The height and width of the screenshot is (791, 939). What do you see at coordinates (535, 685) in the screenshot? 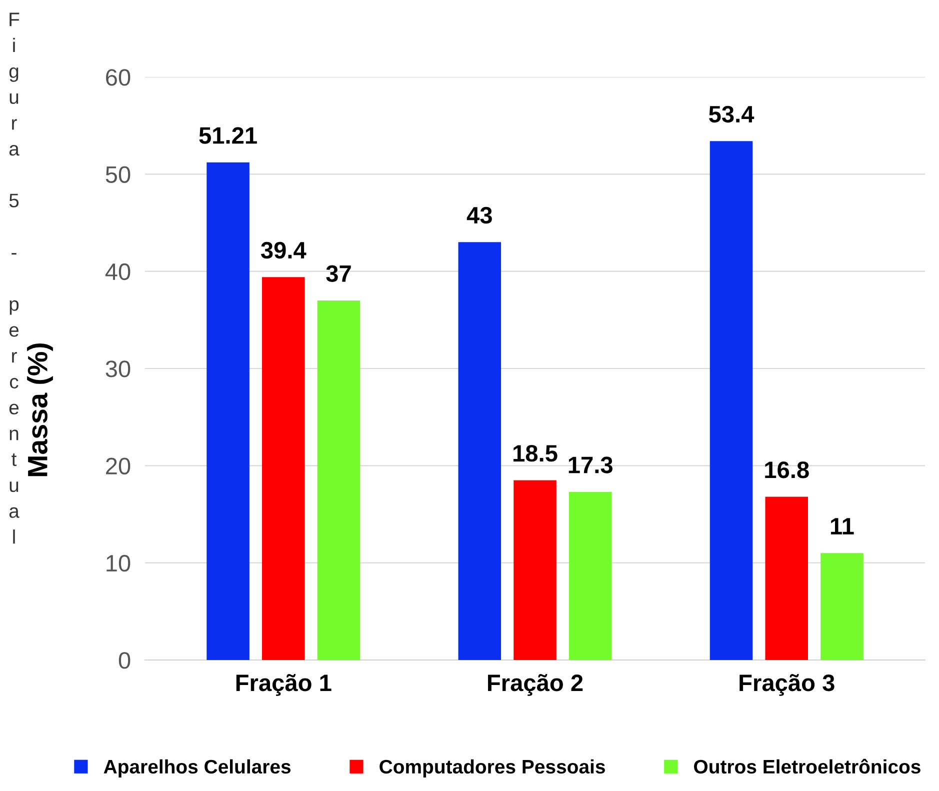
I see `x-tick-label: Fração 2` at bounding box center [535, 685].